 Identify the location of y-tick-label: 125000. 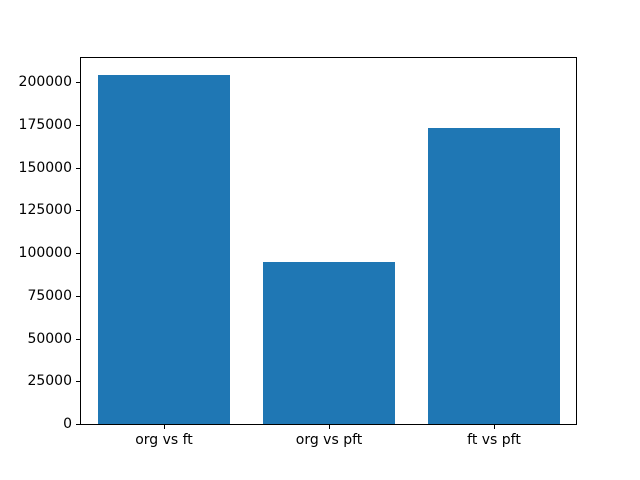
(45, 210).